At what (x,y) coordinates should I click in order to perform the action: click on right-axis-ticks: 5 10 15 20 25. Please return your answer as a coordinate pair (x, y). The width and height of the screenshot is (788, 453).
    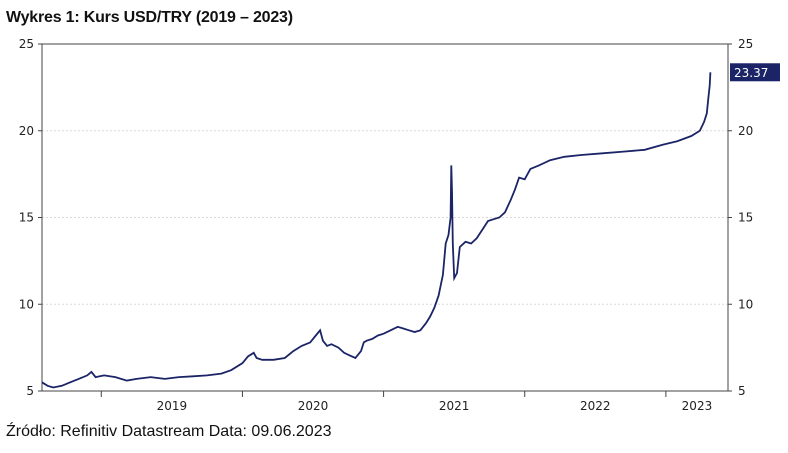
    Looking at the image, I should click on (740, 217).